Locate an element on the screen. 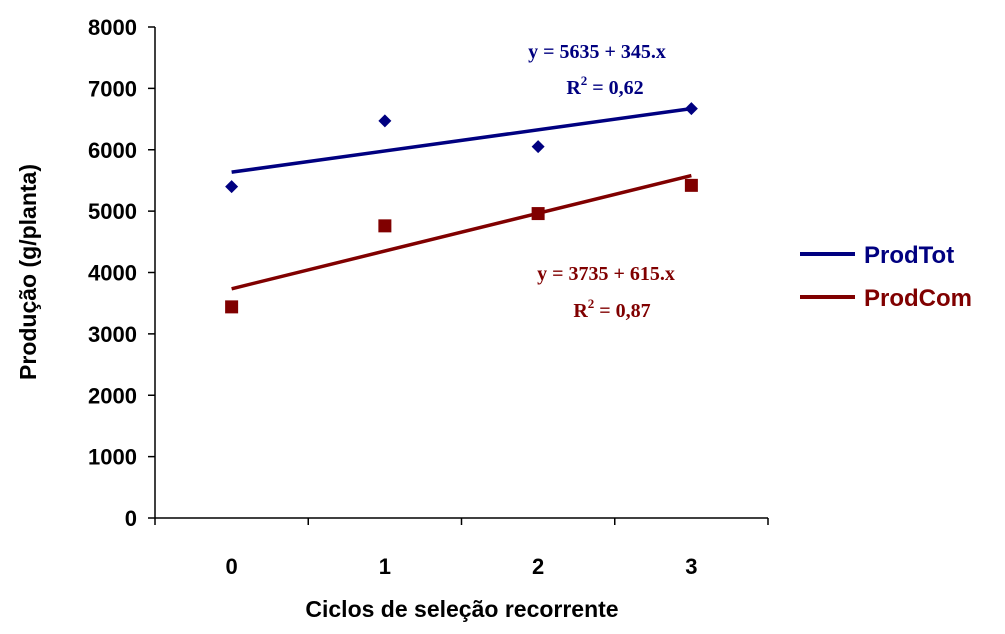  r2-prodcom-prefix: R is located at coordinates (580, 311).